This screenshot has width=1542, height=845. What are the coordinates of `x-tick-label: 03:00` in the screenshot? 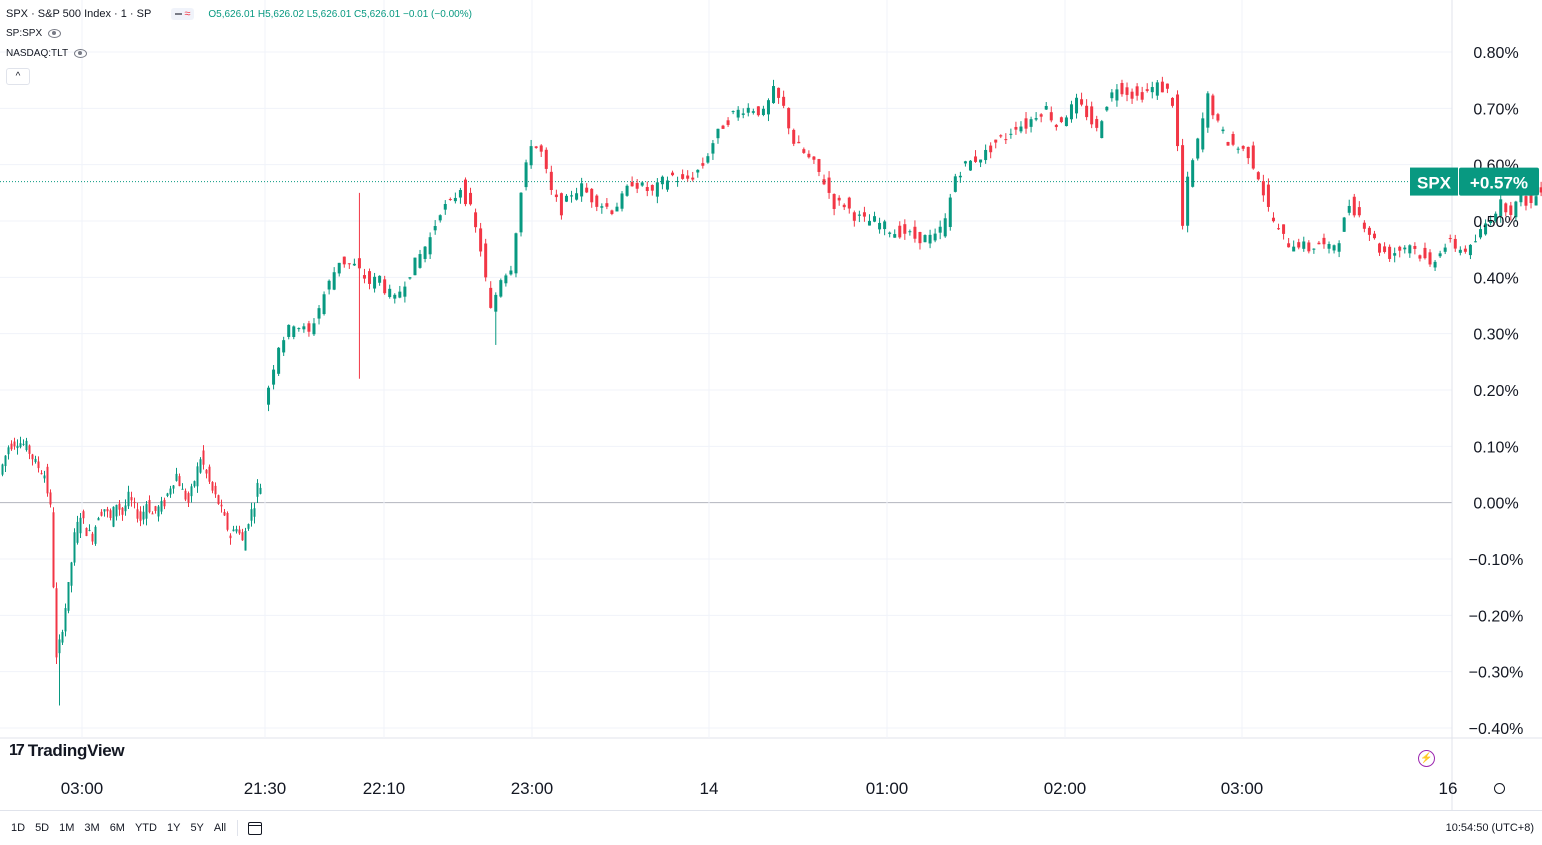 It's located at (1242, 788).